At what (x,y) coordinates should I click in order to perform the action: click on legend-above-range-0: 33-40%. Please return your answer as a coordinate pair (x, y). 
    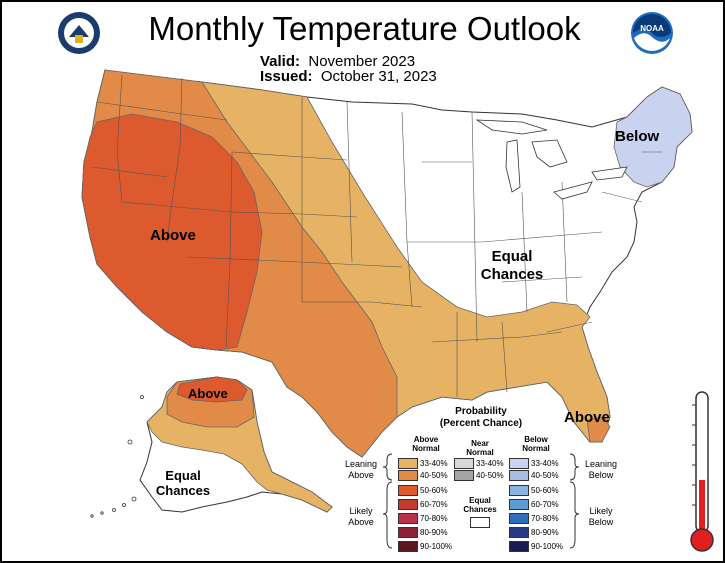
    Looking at the image, I should click on (434, 463).